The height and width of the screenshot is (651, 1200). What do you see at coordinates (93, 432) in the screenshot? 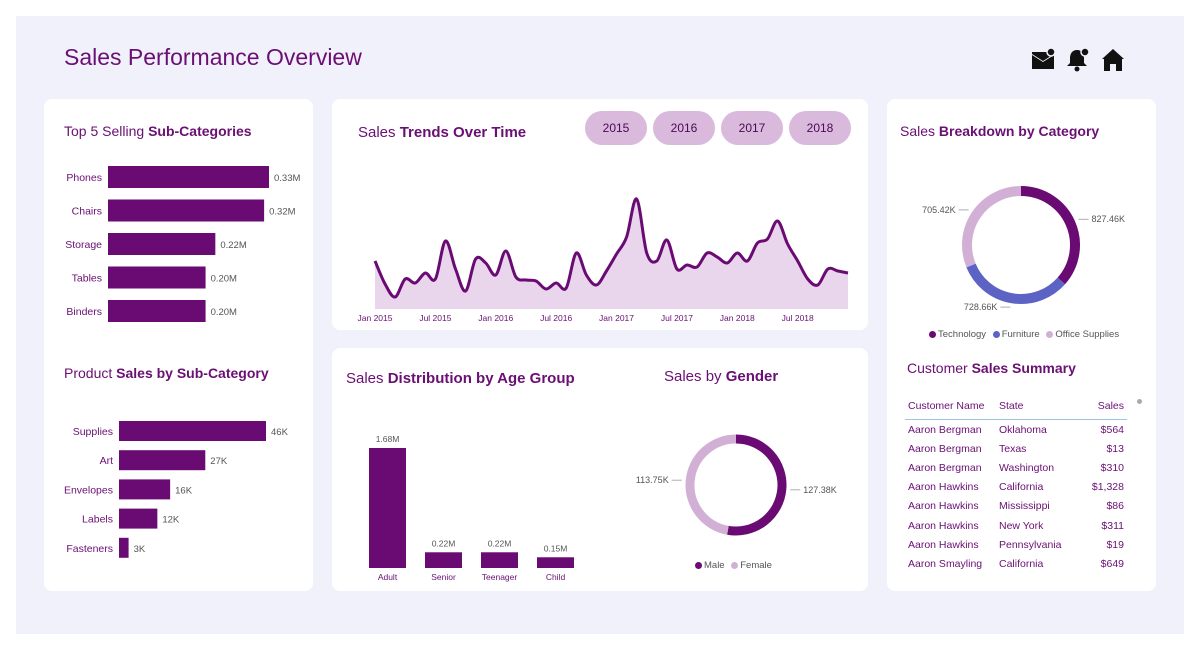
I see `category-label: Supplies` at bounding box center [93, 432].